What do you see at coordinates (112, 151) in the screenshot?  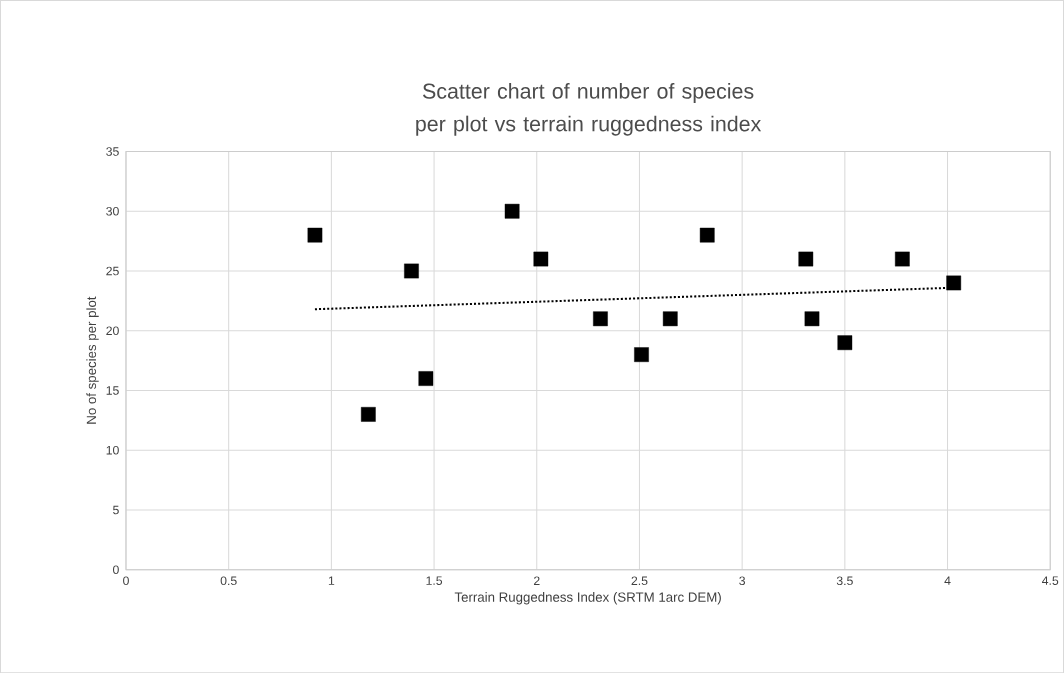 I see `y-tick-label: 35` at bounding box center [112, 151].